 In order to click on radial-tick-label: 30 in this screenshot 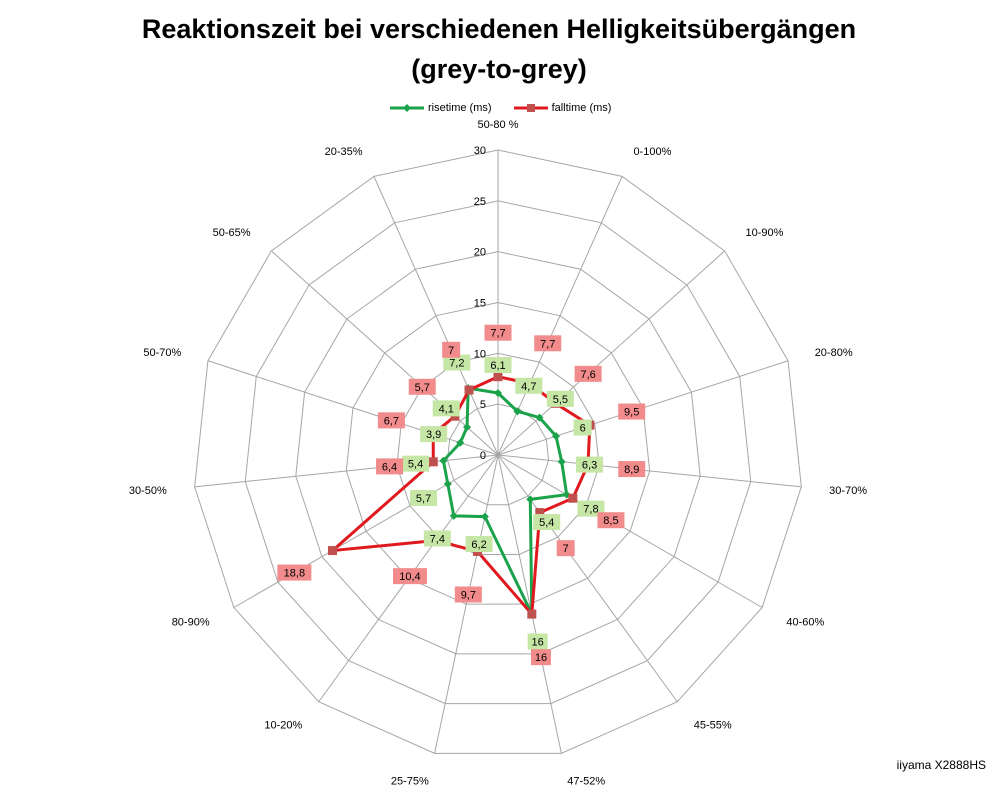, I will do `click(480, 151)`.